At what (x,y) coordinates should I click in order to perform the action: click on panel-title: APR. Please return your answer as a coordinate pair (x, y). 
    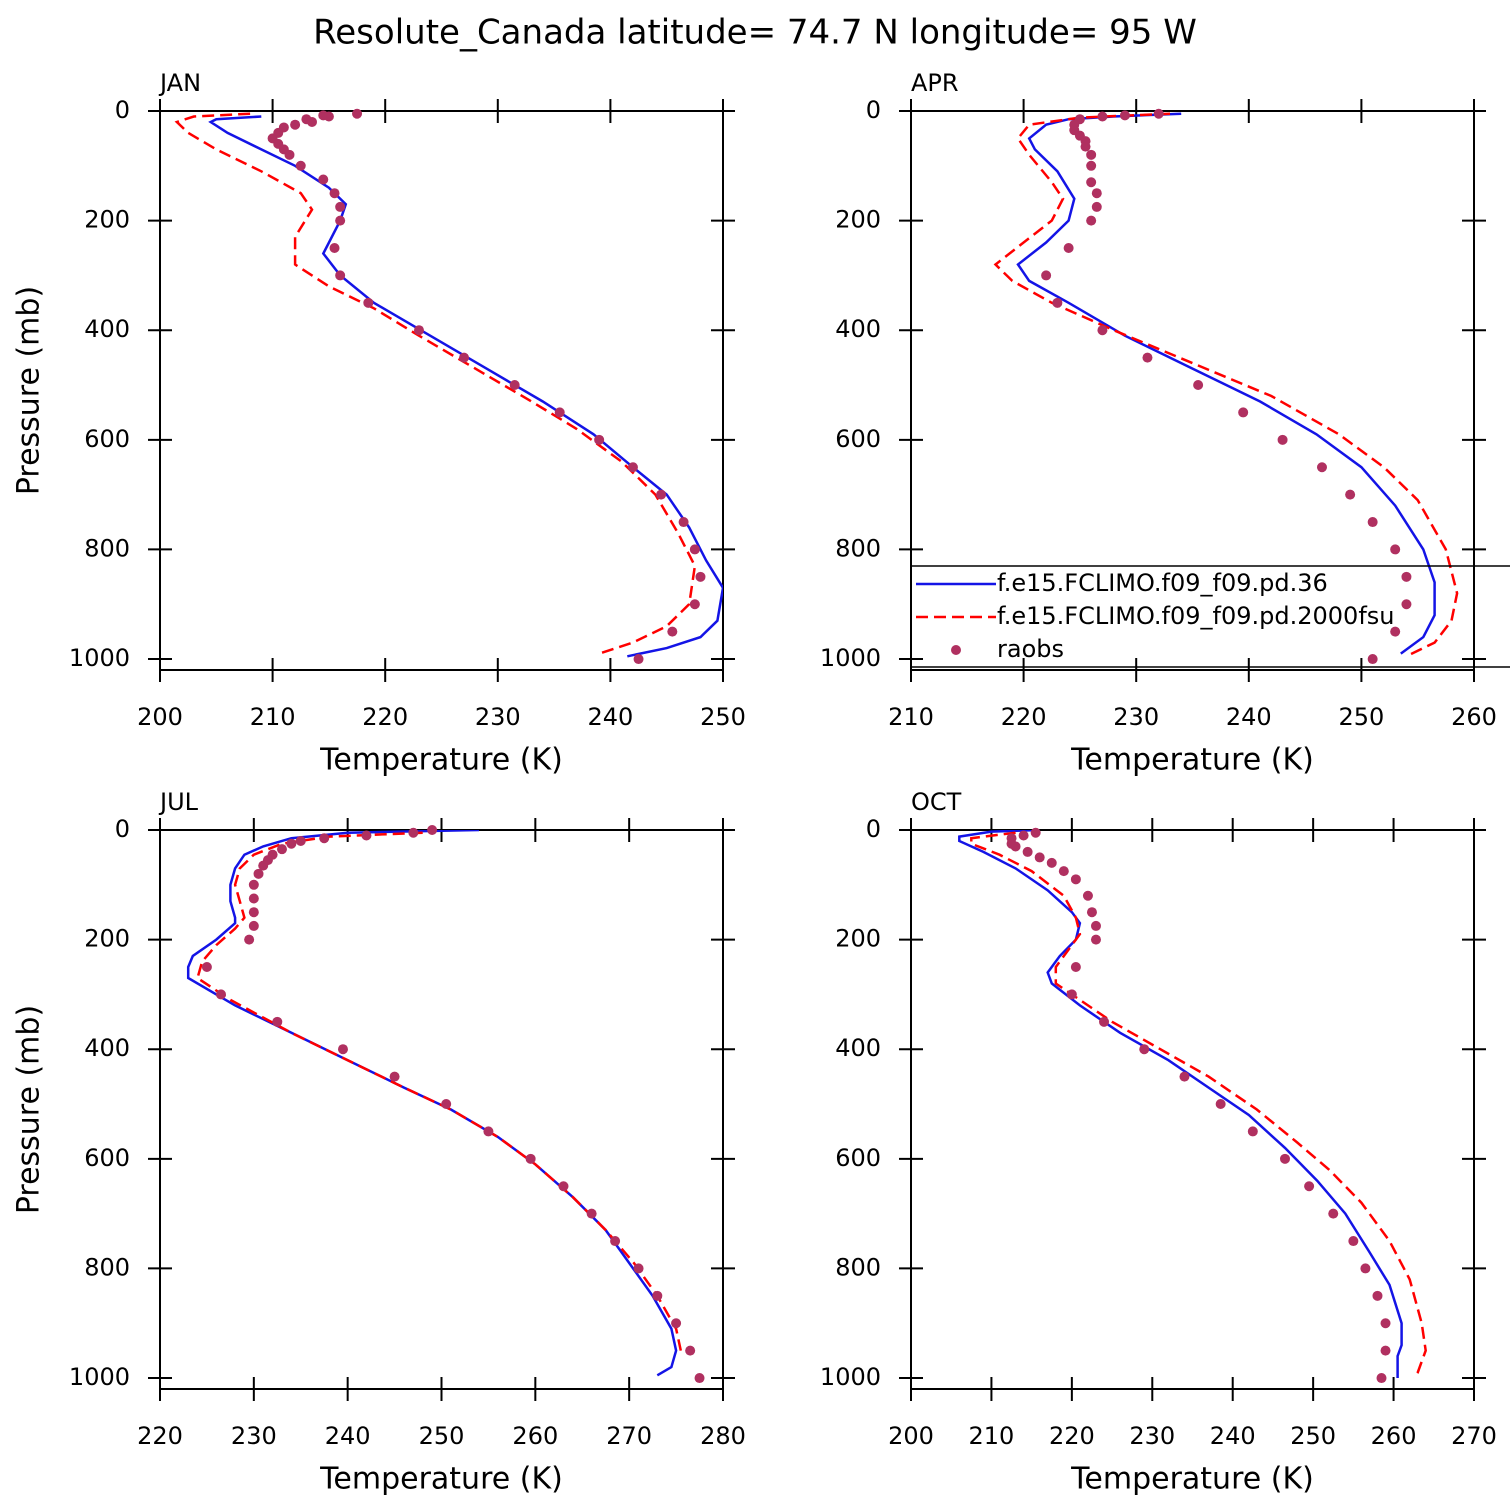
    Looking at the image, I should click on (935, 83).